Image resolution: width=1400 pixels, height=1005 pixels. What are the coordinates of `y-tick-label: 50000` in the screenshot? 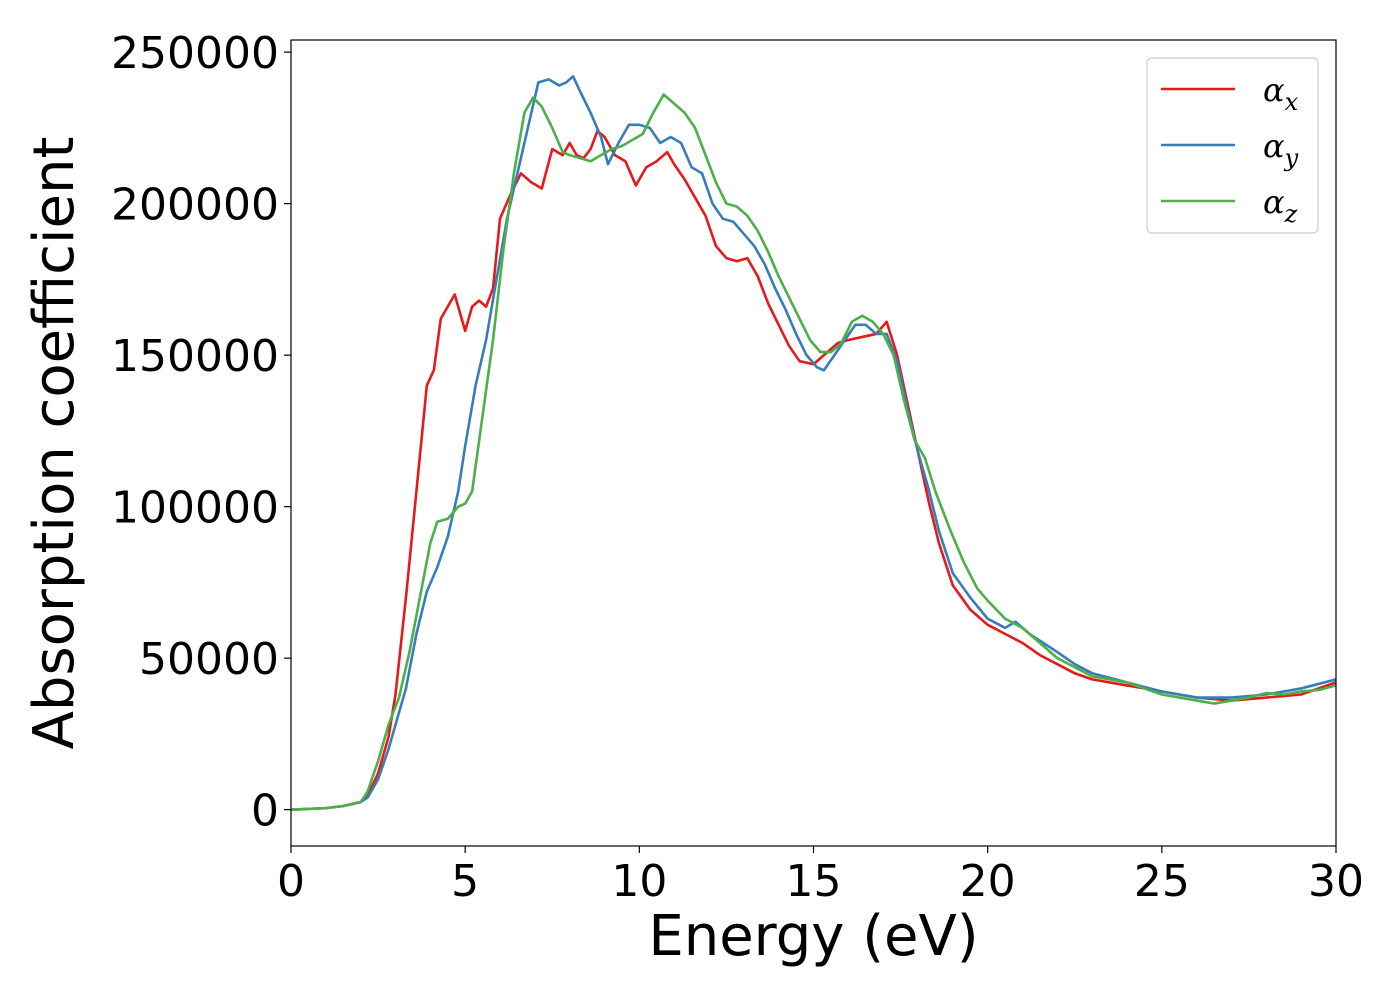 It's located at (209, 659).